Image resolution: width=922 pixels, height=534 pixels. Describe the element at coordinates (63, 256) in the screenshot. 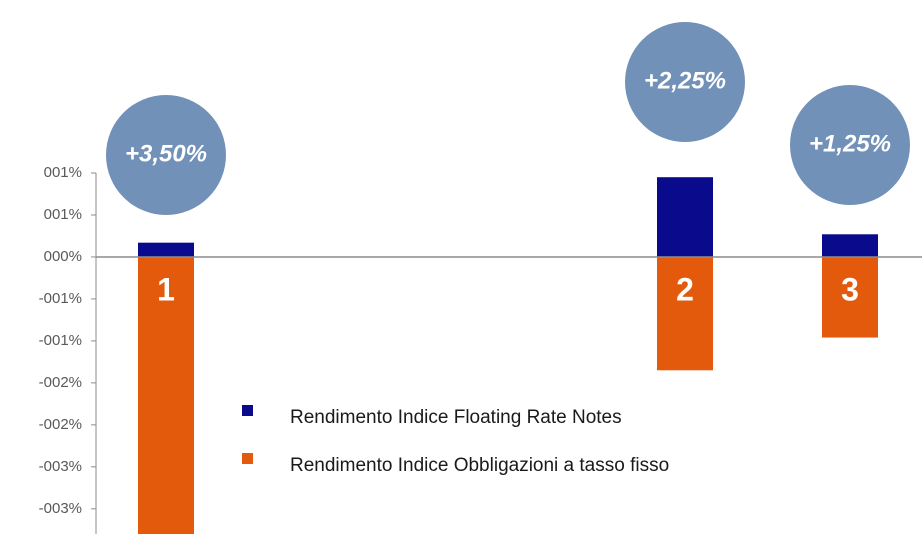

I see `y-tick-label: 000%` at that location.